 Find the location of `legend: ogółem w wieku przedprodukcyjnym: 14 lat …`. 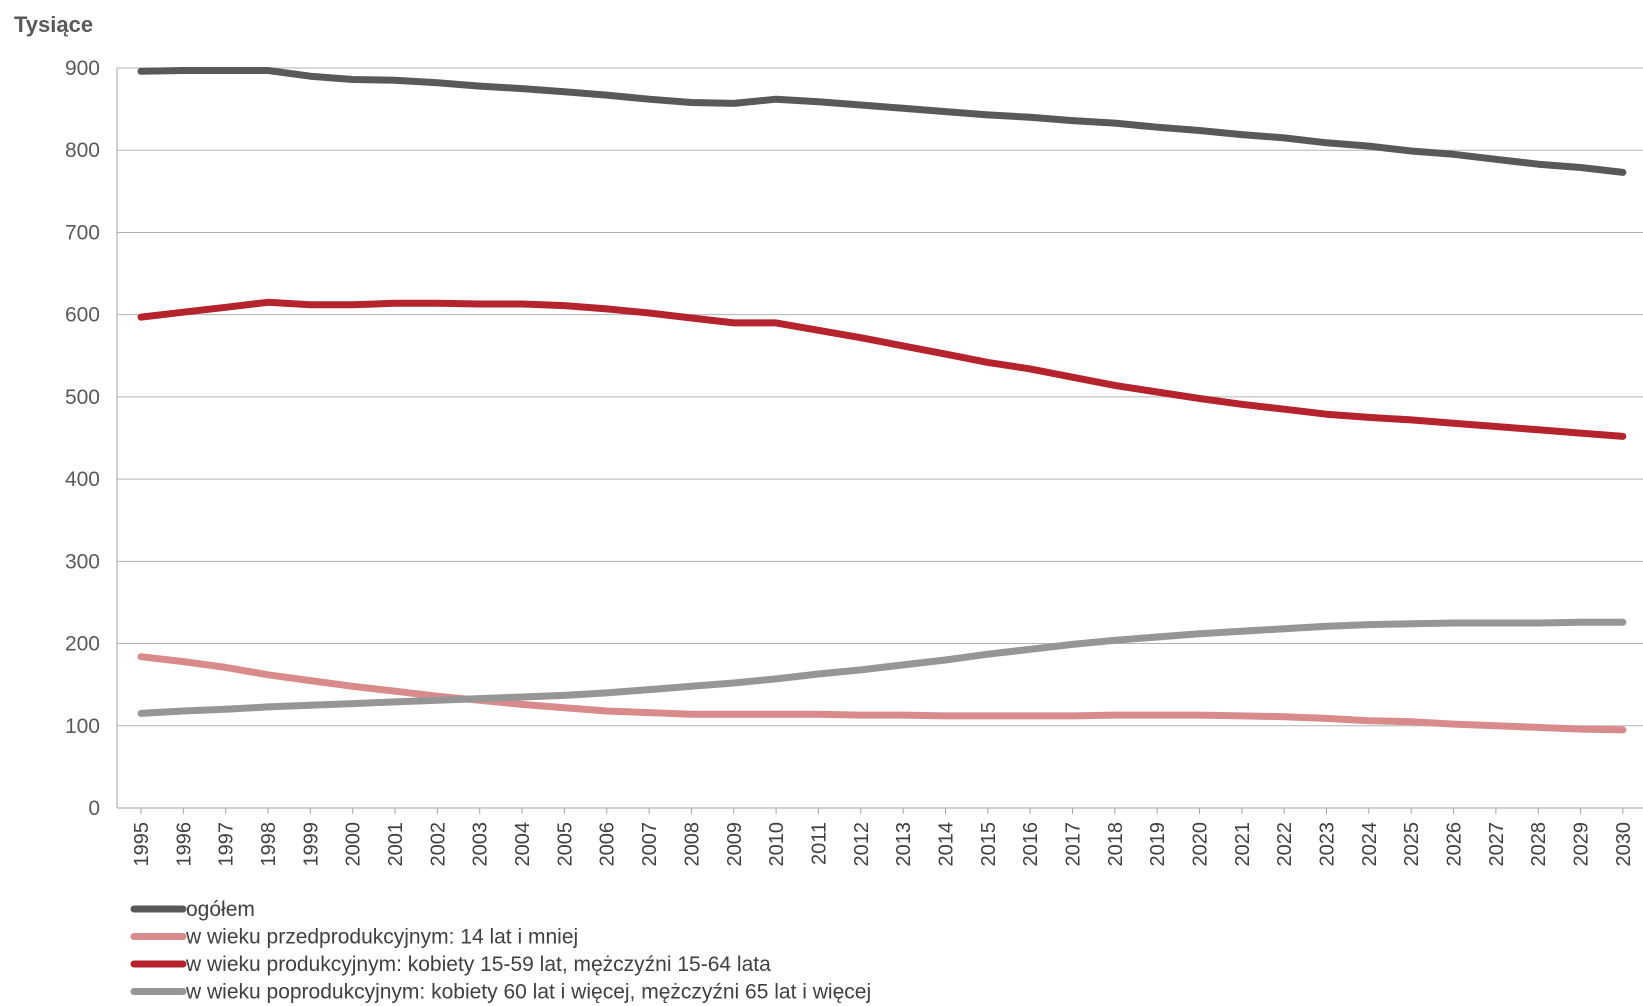

legend: ogółem w wieku przedprodukcyjnym: 14 lat … is located at coordinates (500, 951).